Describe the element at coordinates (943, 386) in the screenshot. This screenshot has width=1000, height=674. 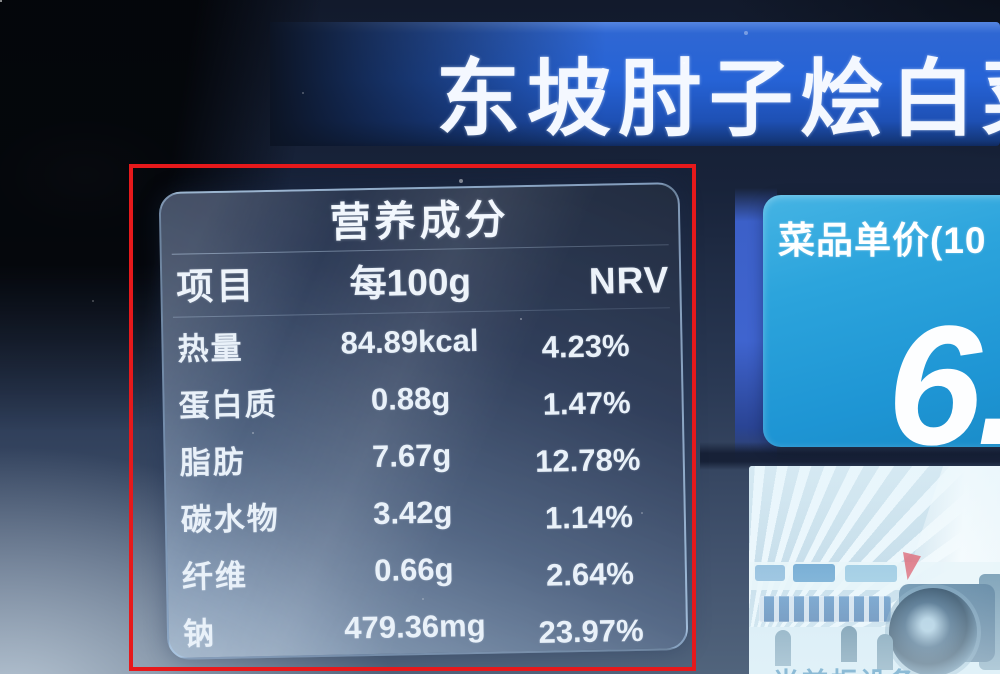
I see `price-value: 6.` at that location.